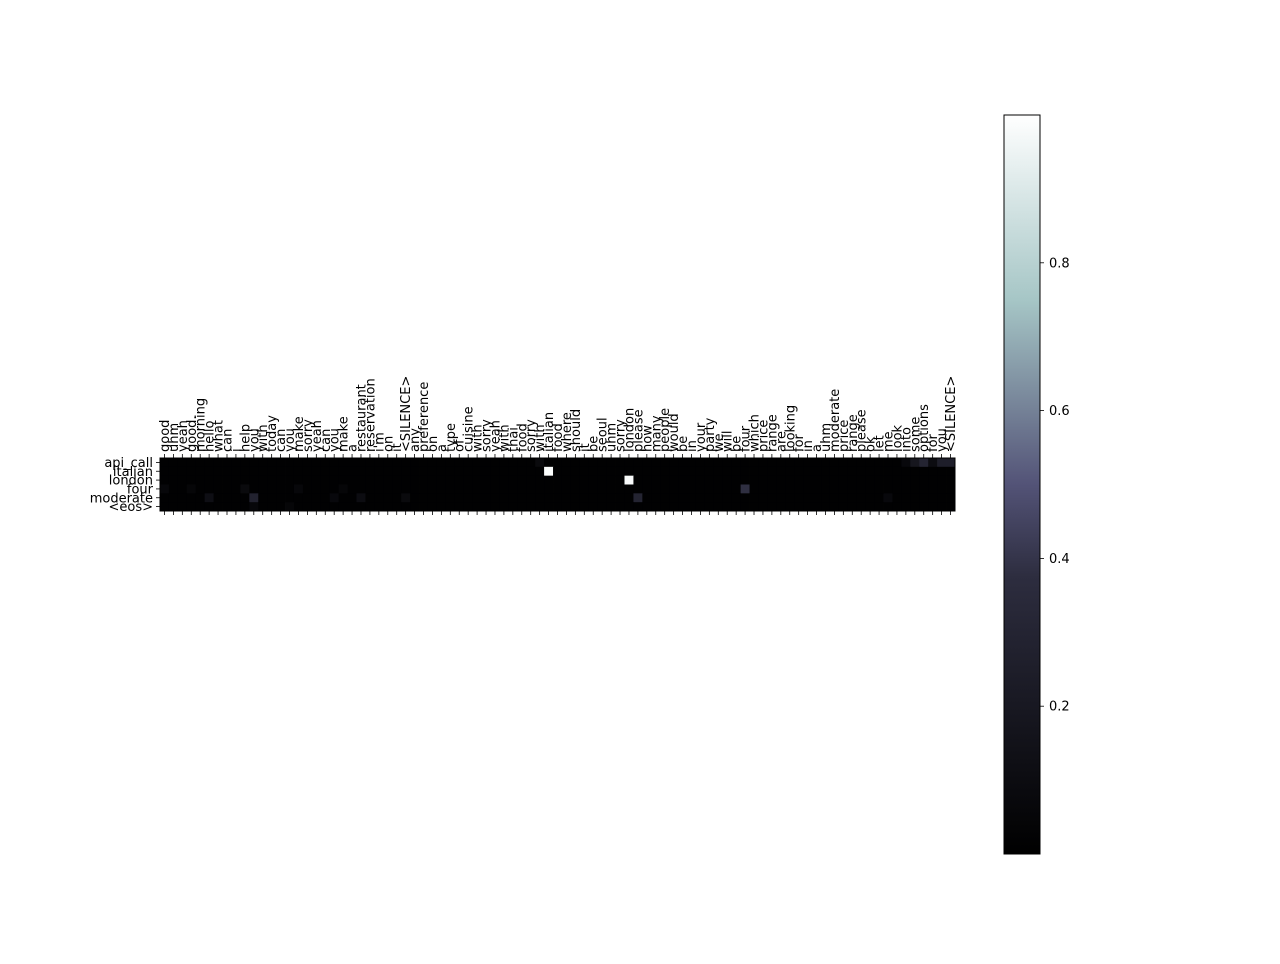  I want to click on x-tick-label: where, so click(567, 432).